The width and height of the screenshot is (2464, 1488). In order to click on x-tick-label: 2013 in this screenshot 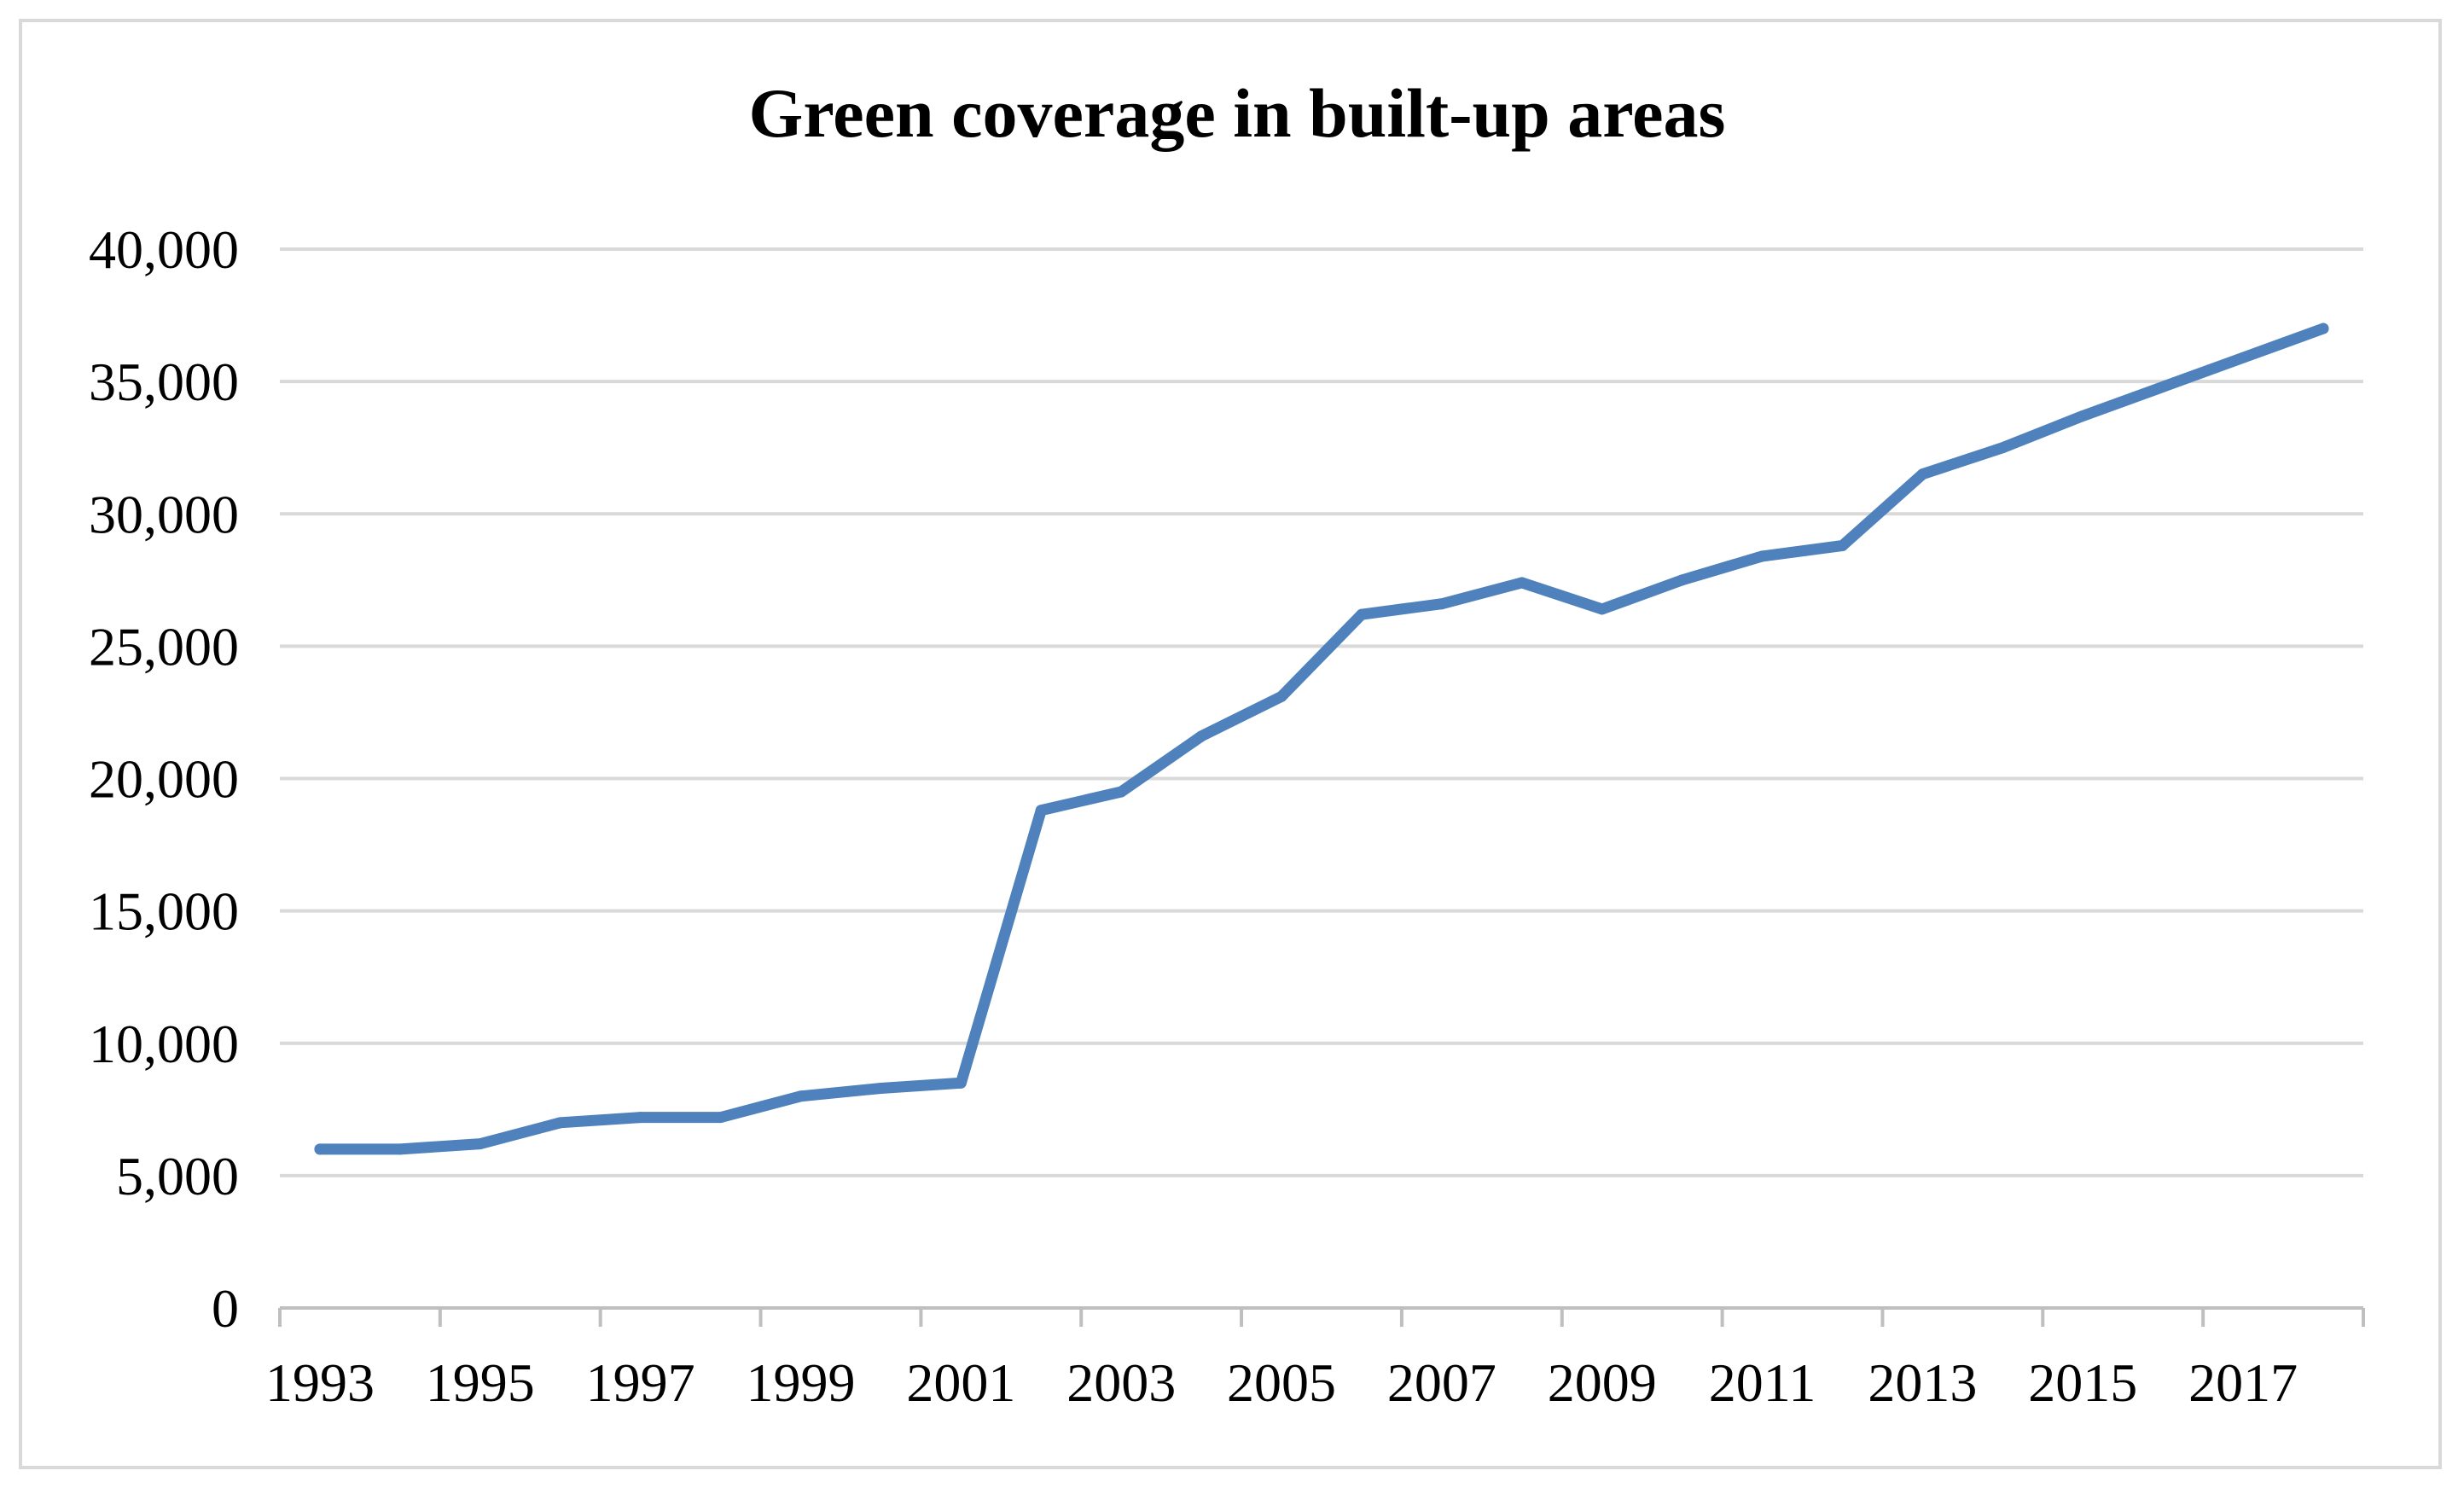, I will do `click(1922, 1382)`.